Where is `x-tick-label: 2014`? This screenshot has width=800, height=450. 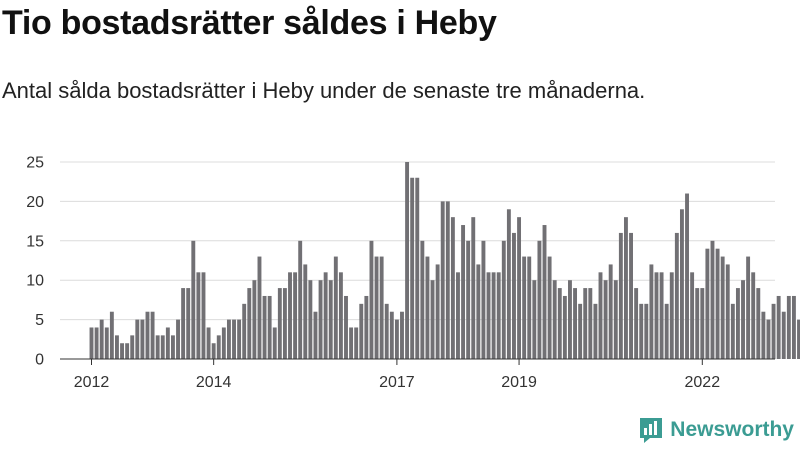
x-tick-label: 2014 is located at coordinates (214, 382).